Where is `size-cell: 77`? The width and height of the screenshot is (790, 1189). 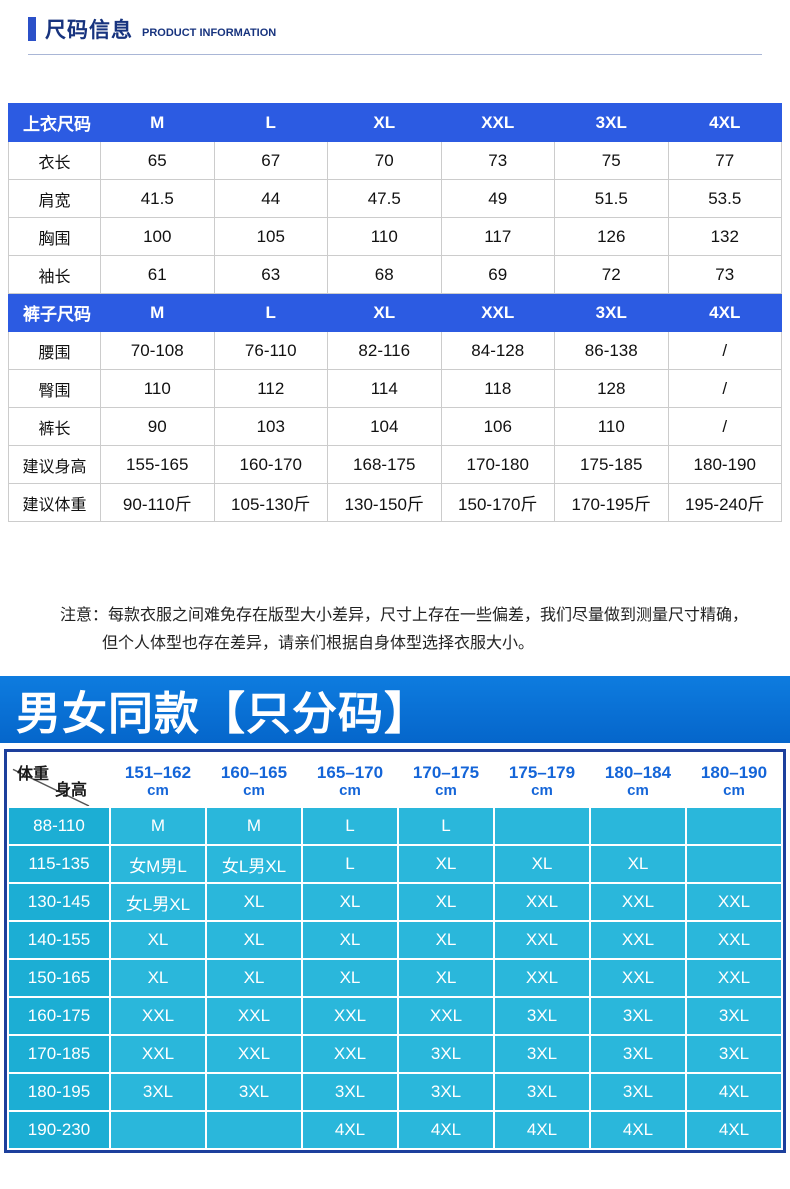 size-cell: 77 is located at coordinates (724, 160).